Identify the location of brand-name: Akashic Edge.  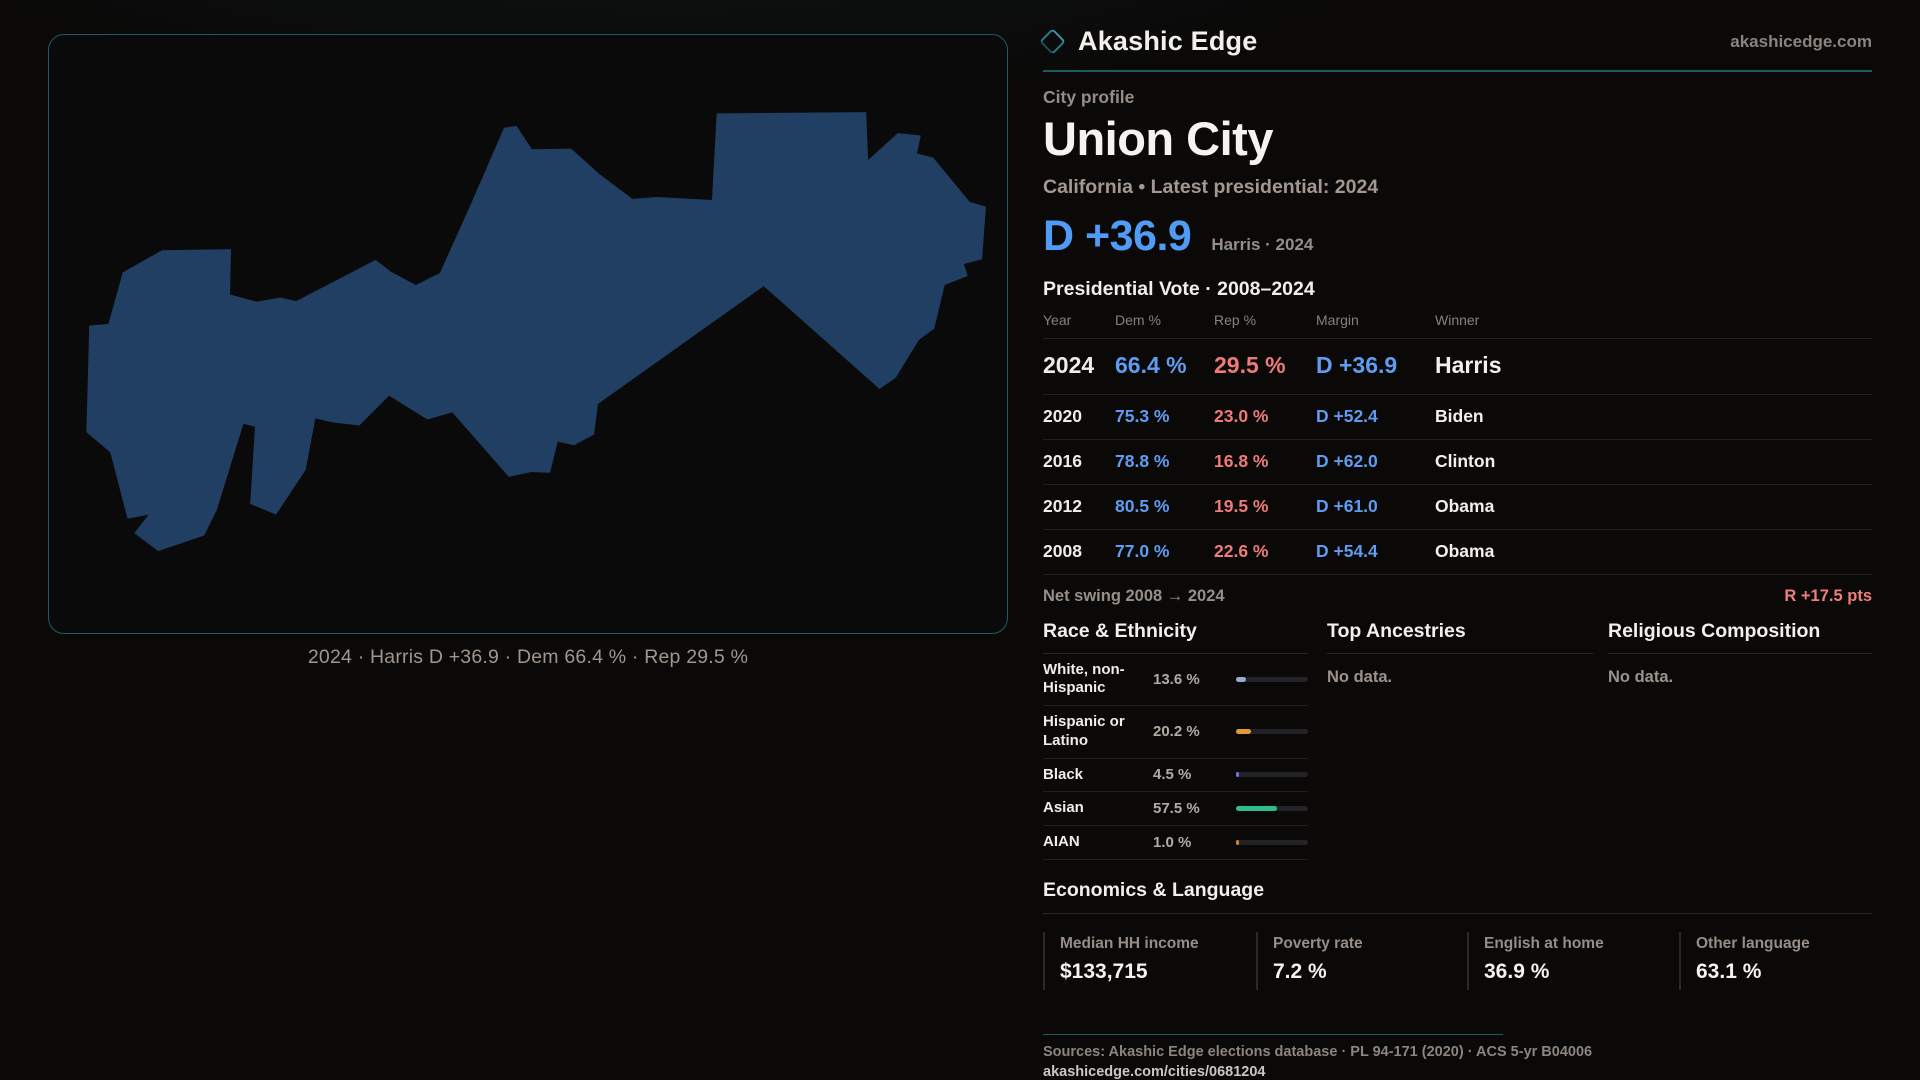
(1168, 41).